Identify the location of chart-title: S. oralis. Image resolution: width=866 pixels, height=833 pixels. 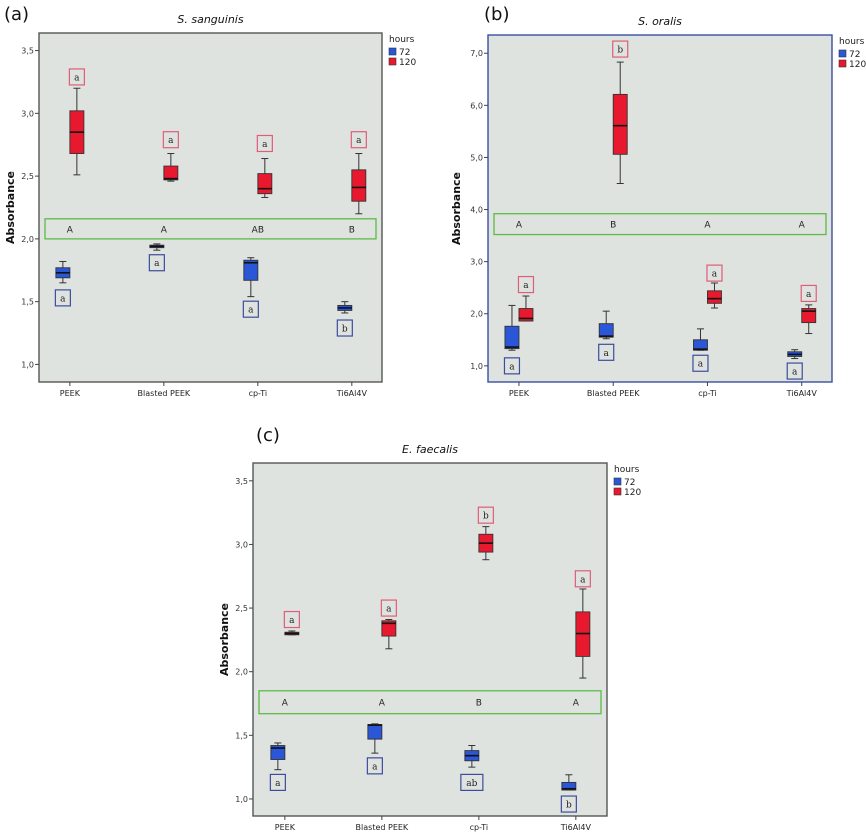
(660, 21).